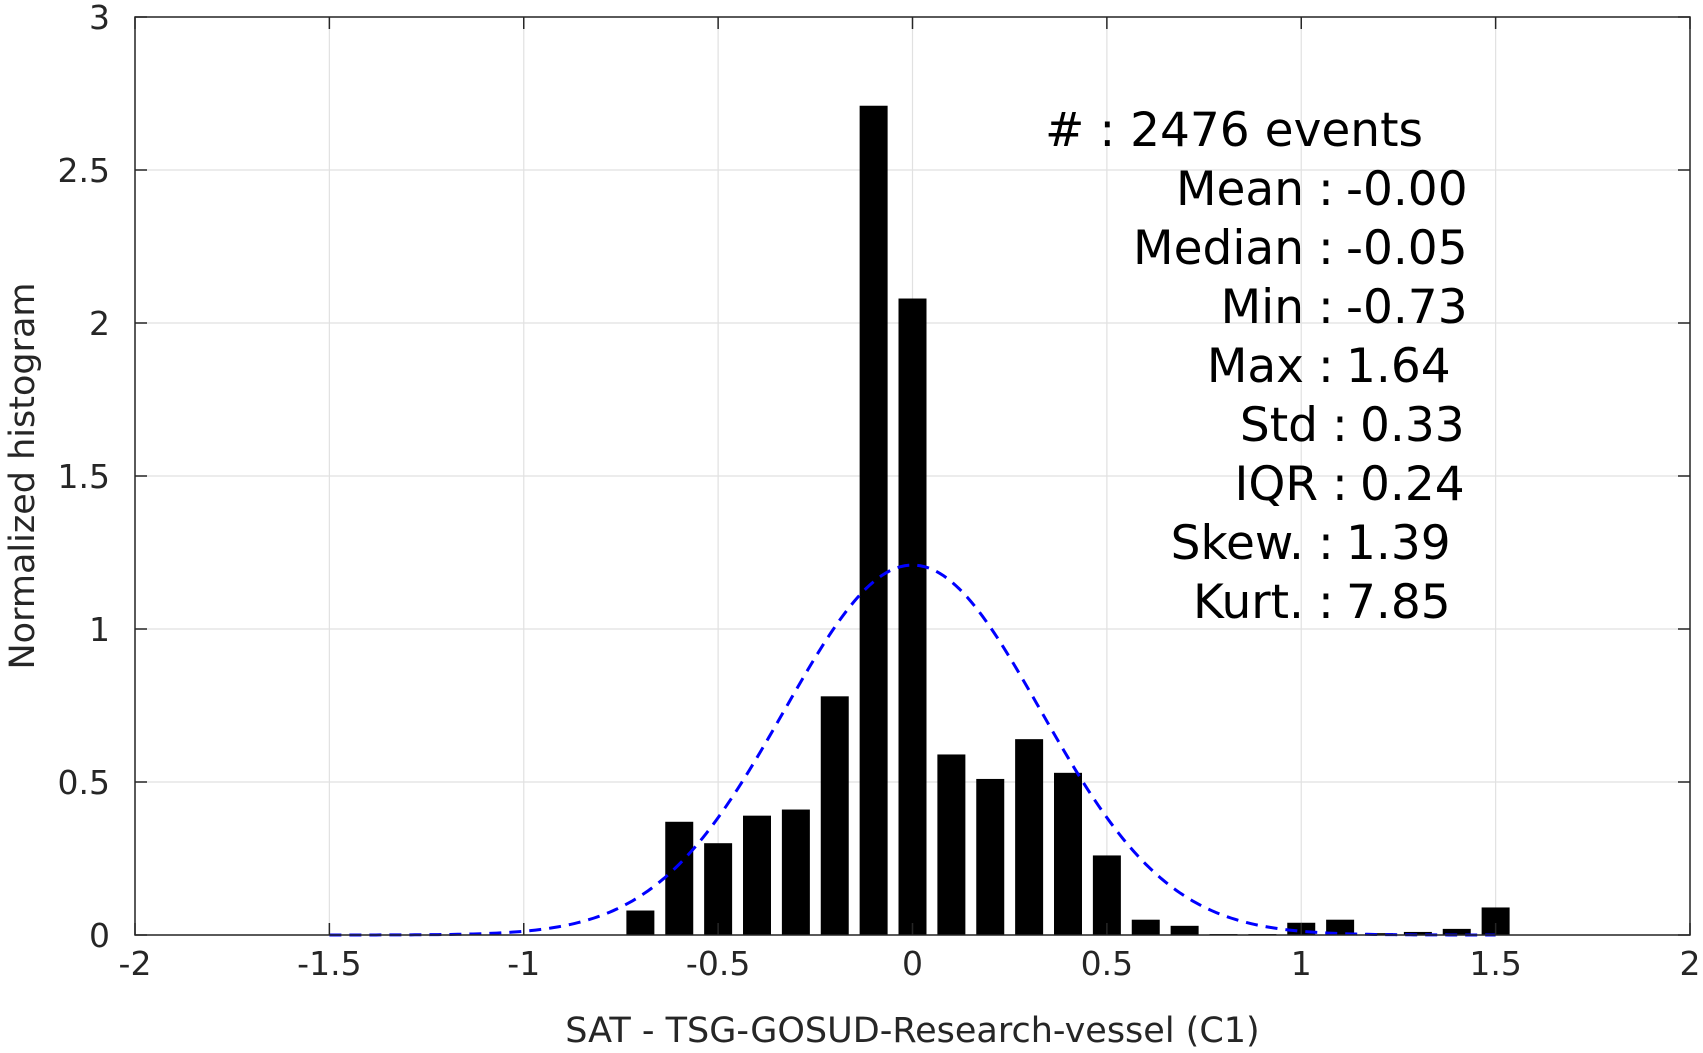 The height and width of the screenshot is (1053, 1703). I want to click on x-tick-label: -1.5, so click(329, 963).